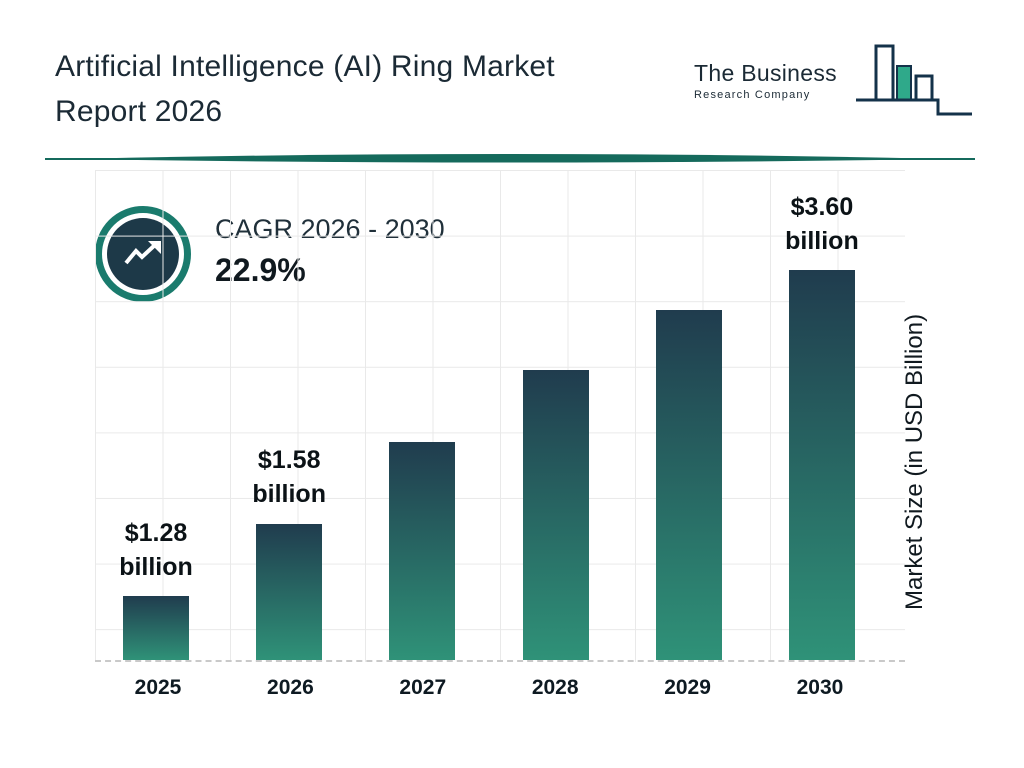 The width and height of the screenshot is (1024, 768). I want to click on header-divider, so click(510, 158).